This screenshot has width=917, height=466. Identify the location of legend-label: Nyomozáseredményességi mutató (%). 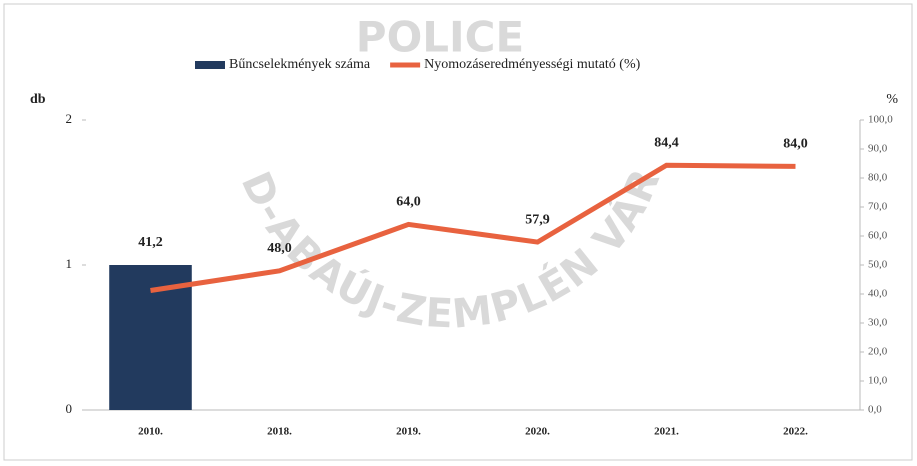
(532, 64).